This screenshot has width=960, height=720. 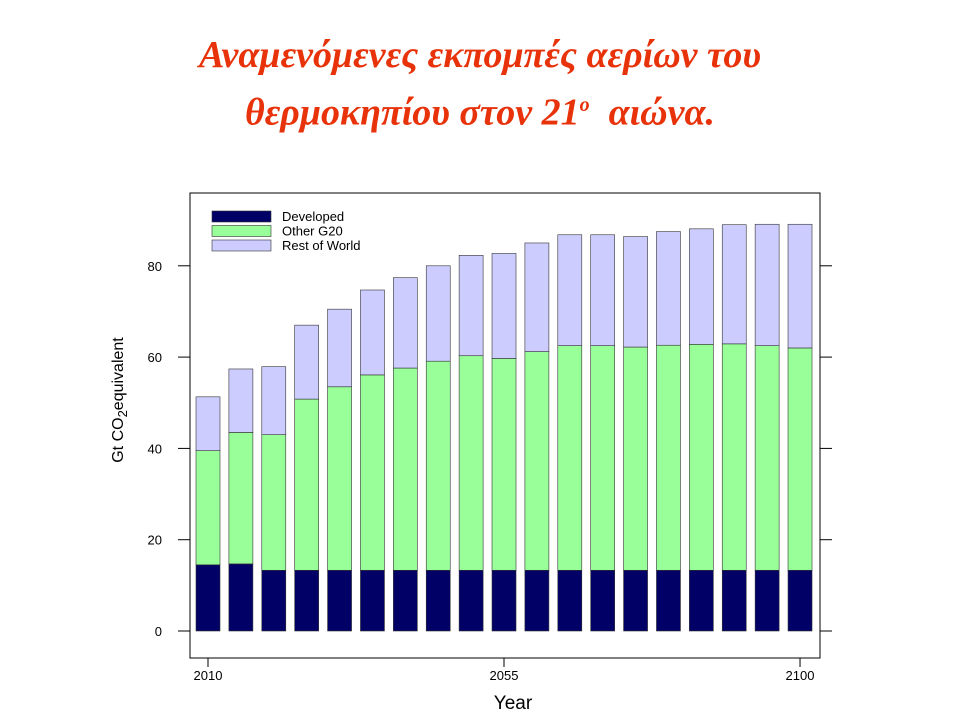 What do you see at coordinates (480, 55) in the screenshot?
I see `slide-title-line-1: Αναμενόμενες εκπομπές αερίων του` at bounding box center [480, 55].